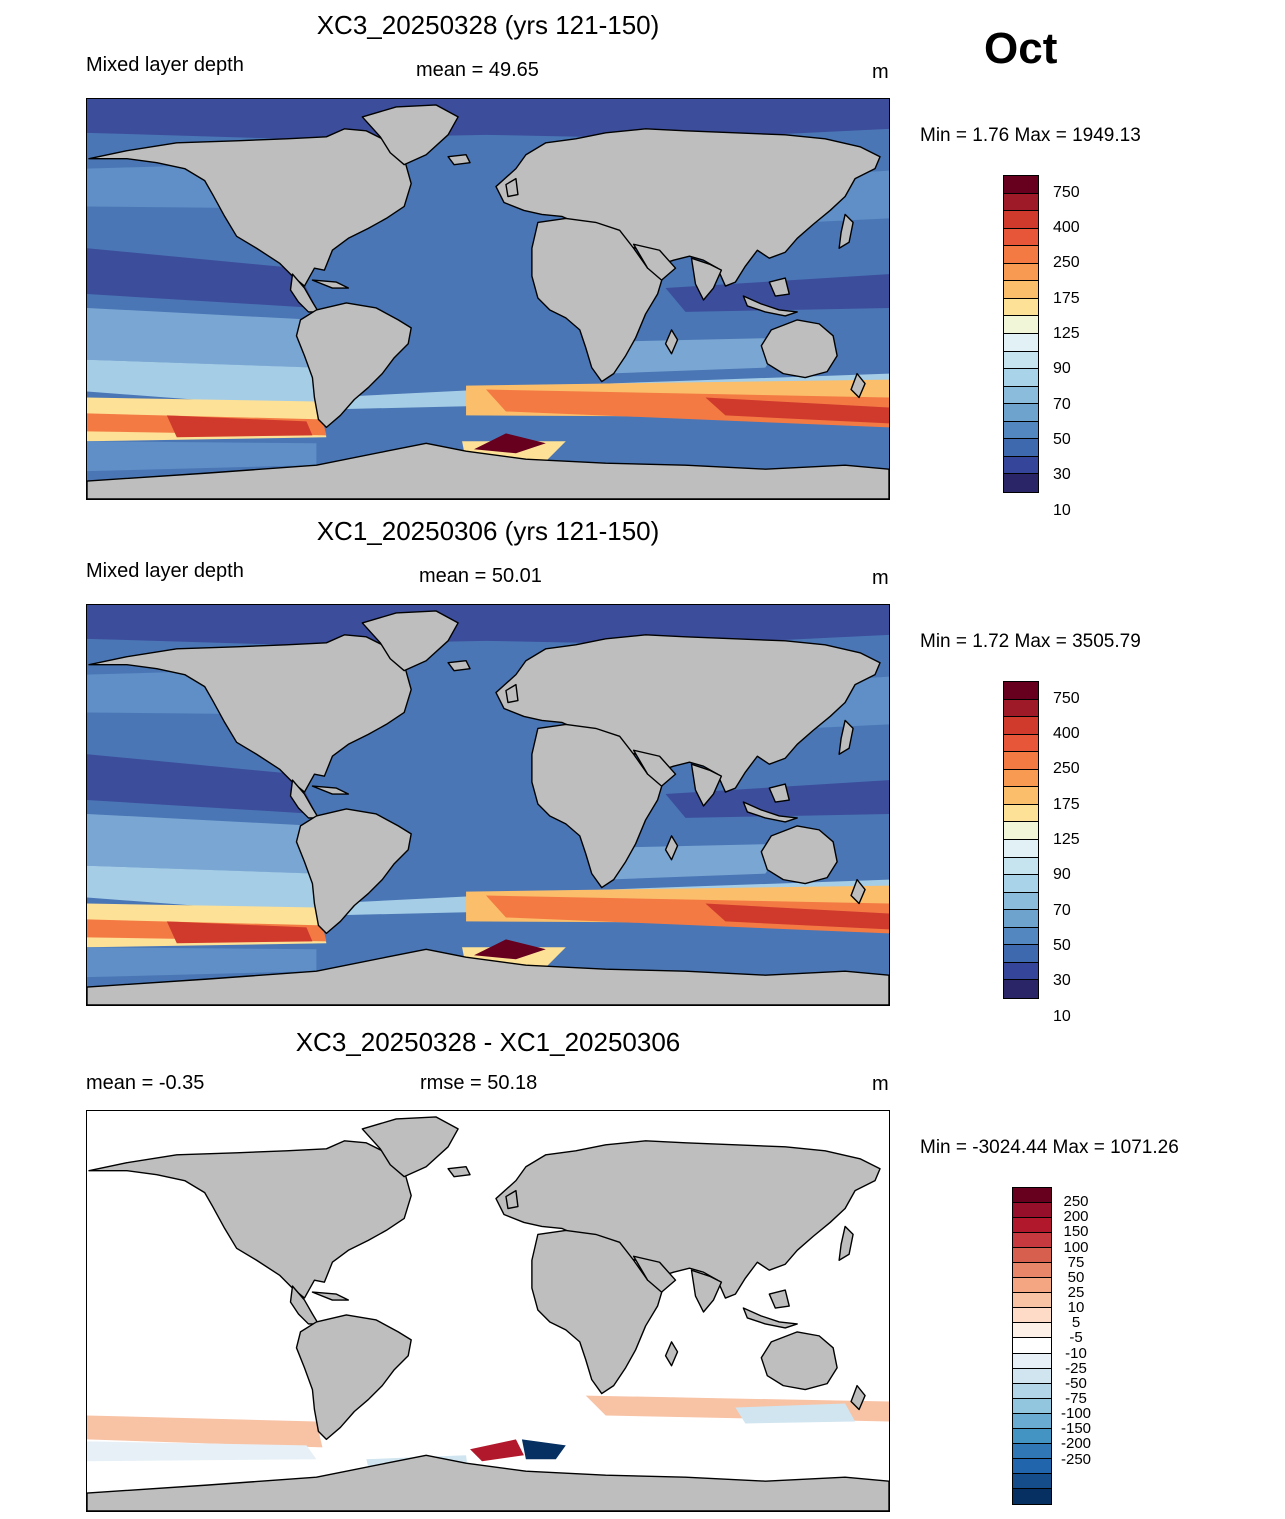 This screenshot has width=1285, height=1519. Describe the element at coordinates (880, 72) in the screenshot. I see `panel-1-unit: m` at that location.